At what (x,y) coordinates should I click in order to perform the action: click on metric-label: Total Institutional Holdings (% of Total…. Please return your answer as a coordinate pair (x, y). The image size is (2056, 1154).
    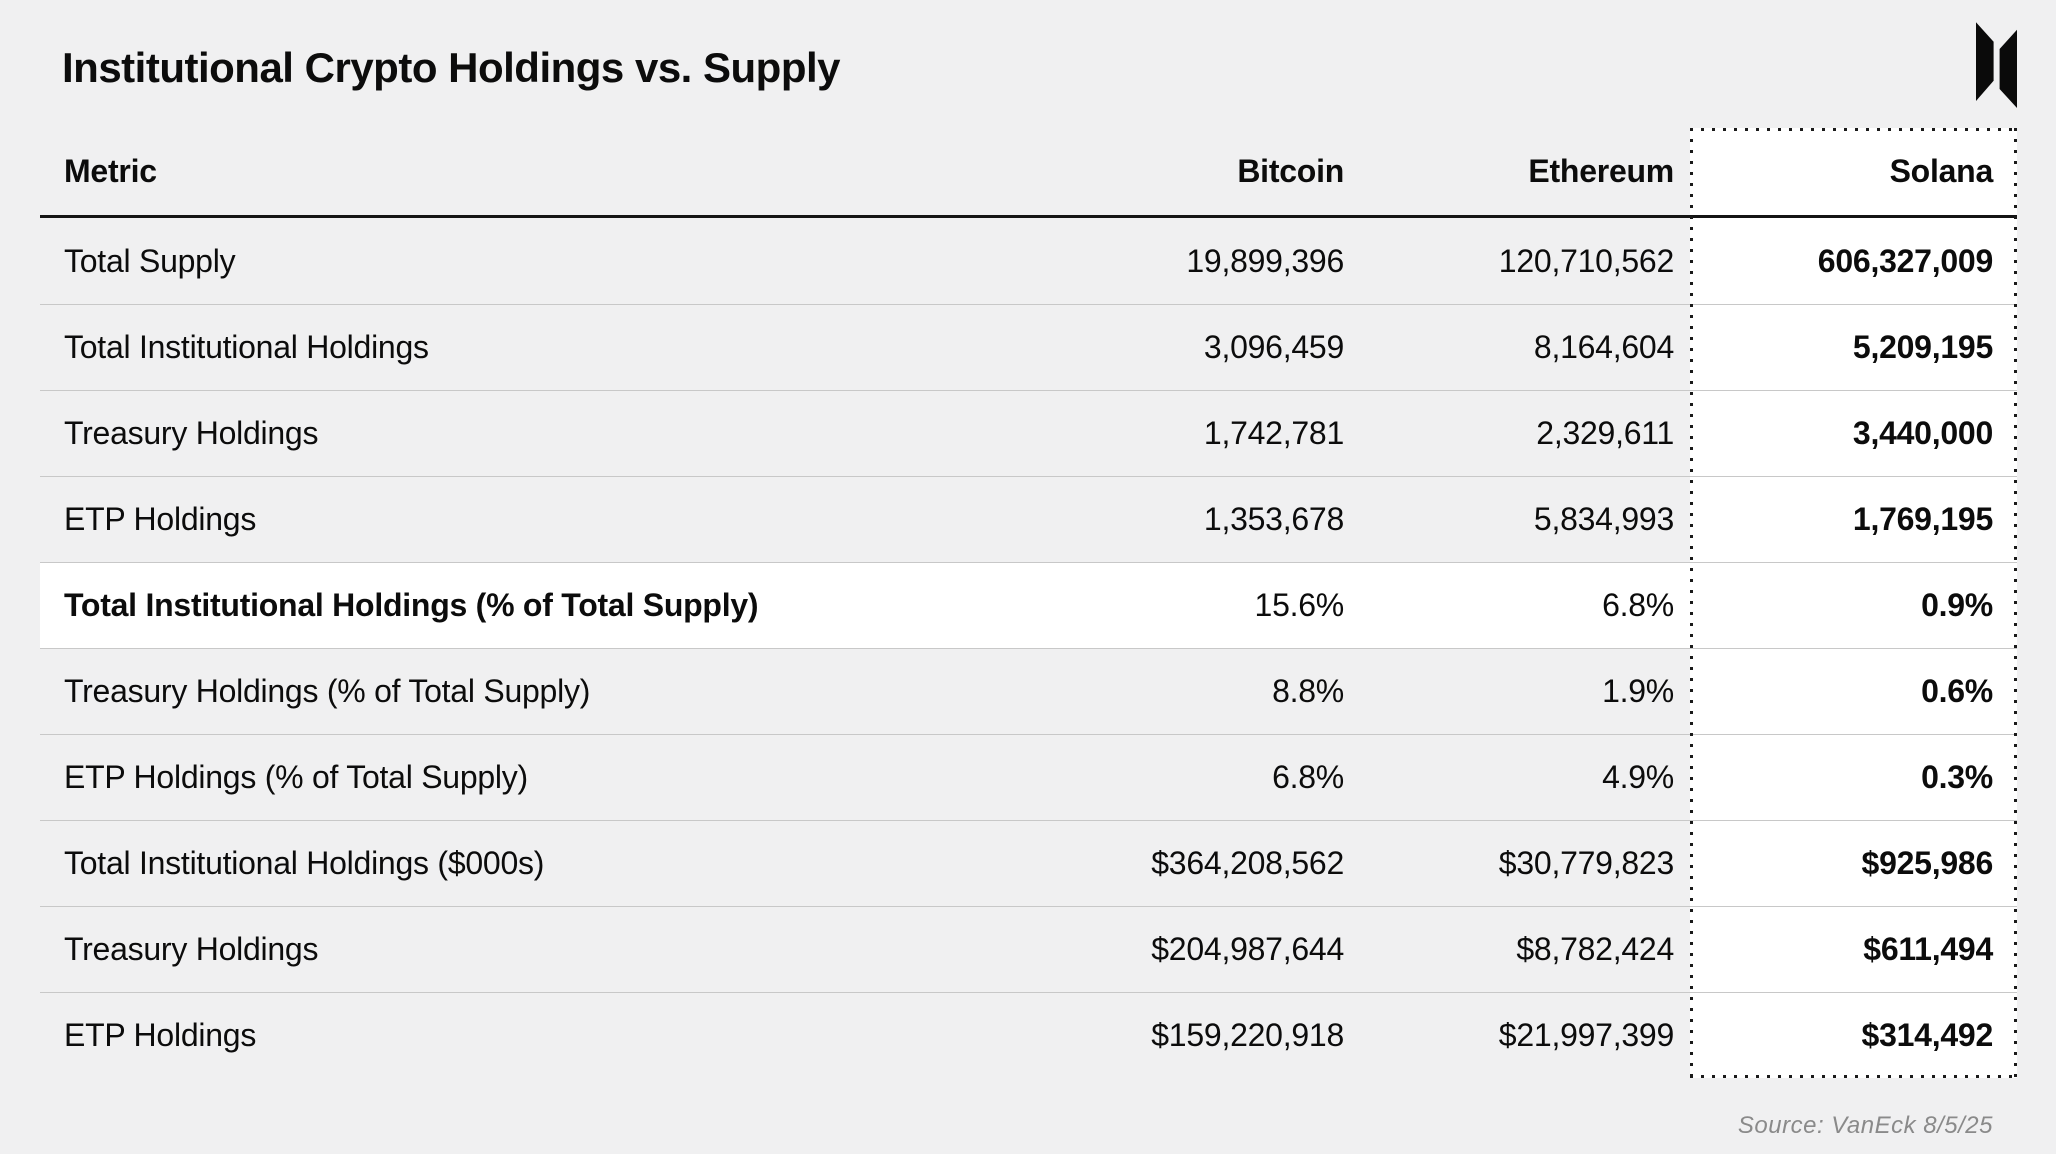
    Looking at the image, I should click on (411, 605).